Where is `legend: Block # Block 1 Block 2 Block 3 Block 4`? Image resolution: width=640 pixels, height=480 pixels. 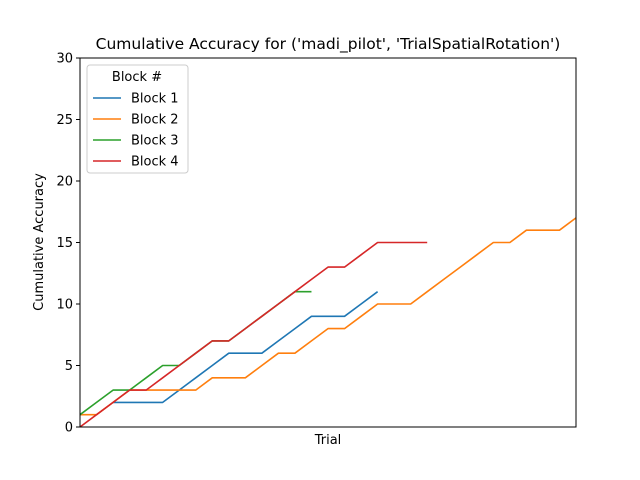 legend: Block # Block 1 Block 2 Block 3 Block 4 is located at coordinates (137, 119).